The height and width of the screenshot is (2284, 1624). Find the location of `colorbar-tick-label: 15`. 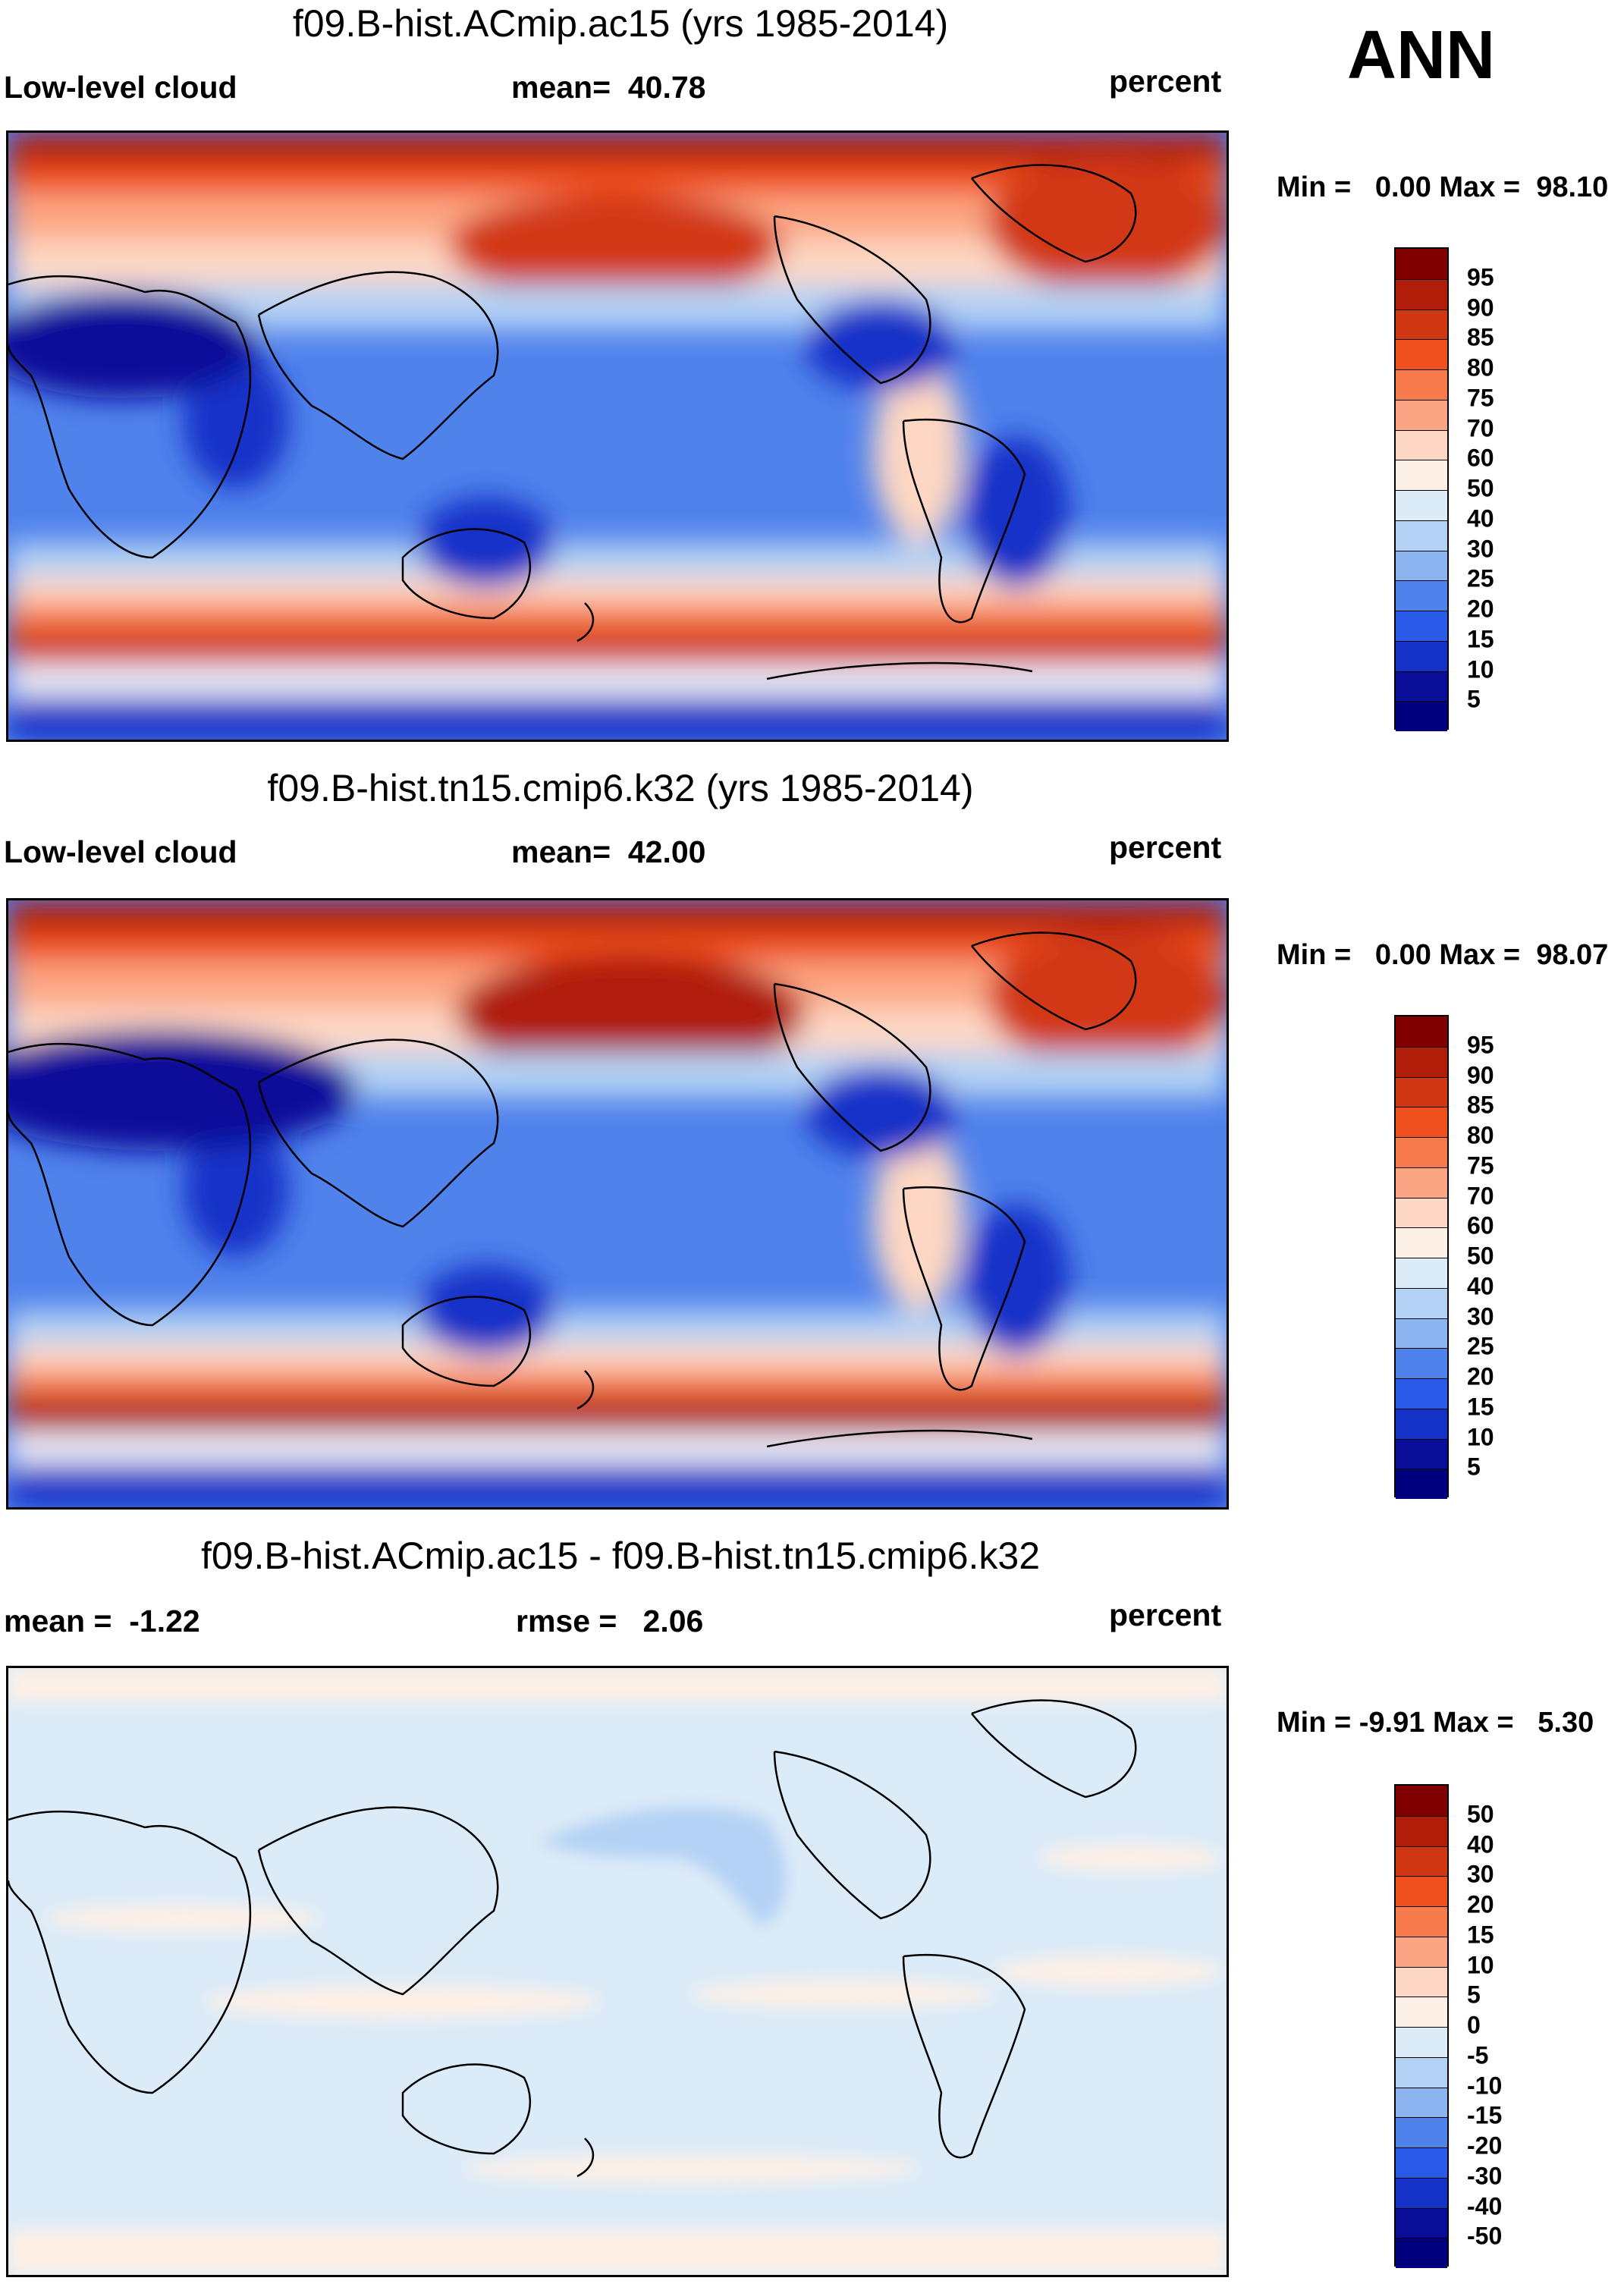

colorbar-tick-label: 15 is located at coordinates (1480, 1935).